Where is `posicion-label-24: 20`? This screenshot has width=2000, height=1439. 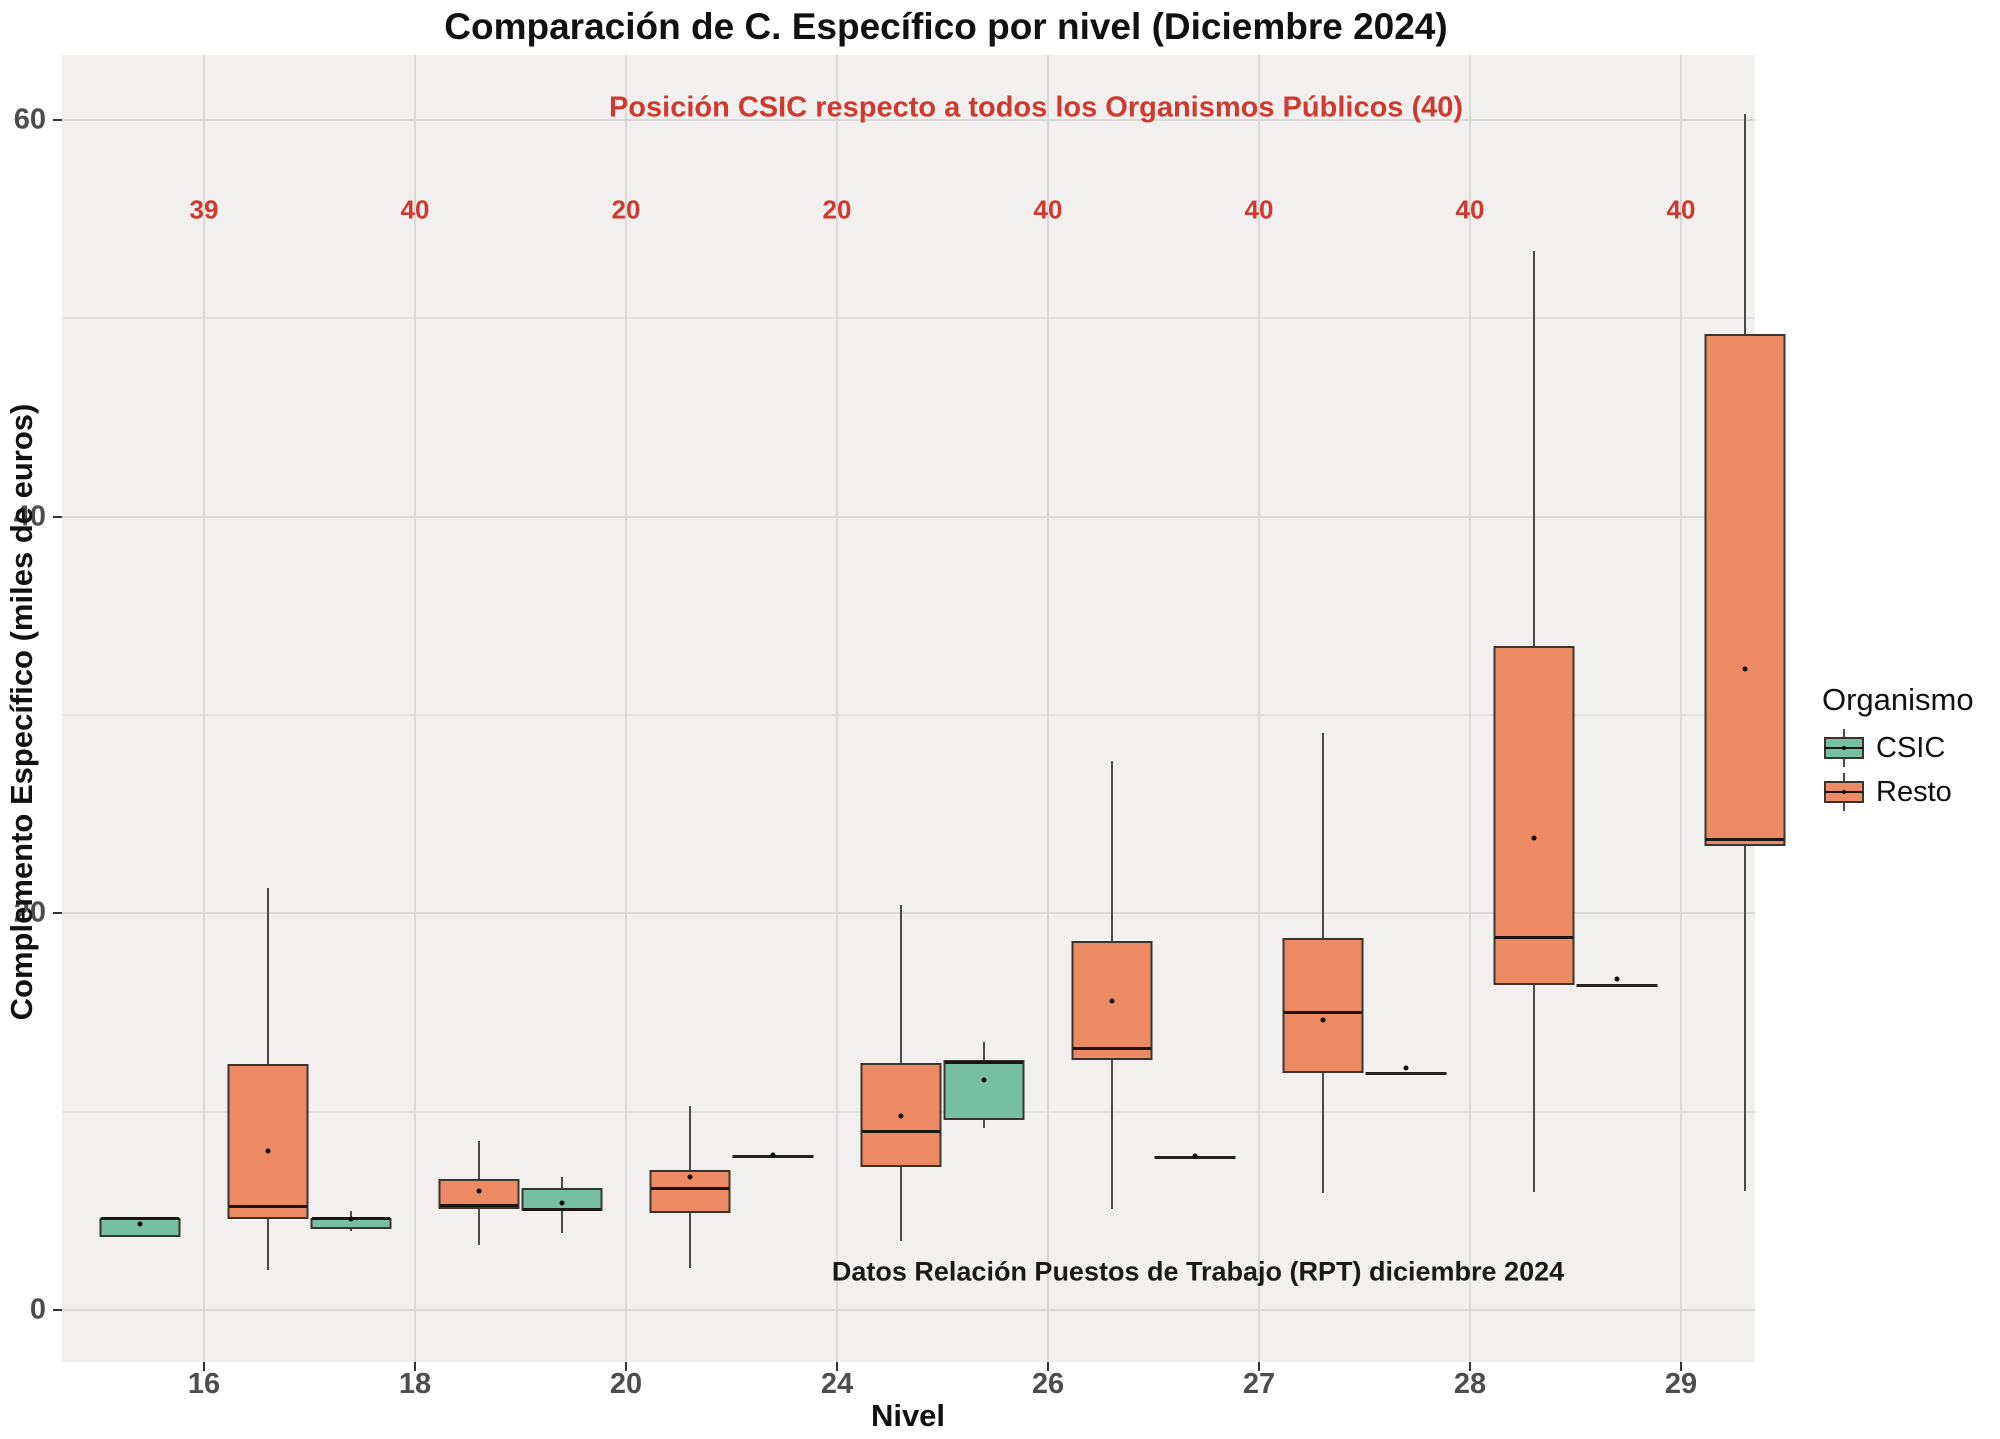
posicion-label-24: 20 is located at coordinates (837, 209).